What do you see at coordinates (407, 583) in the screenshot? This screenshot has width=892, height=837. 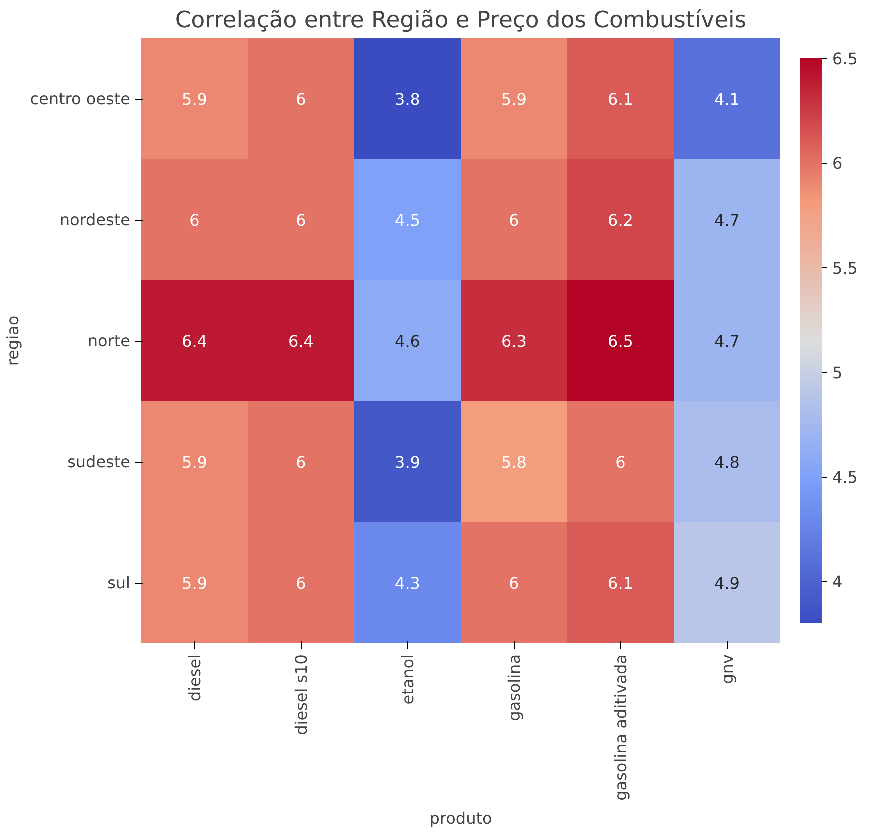 I see `data-label: 4.3` at bounding box center [407, 583].